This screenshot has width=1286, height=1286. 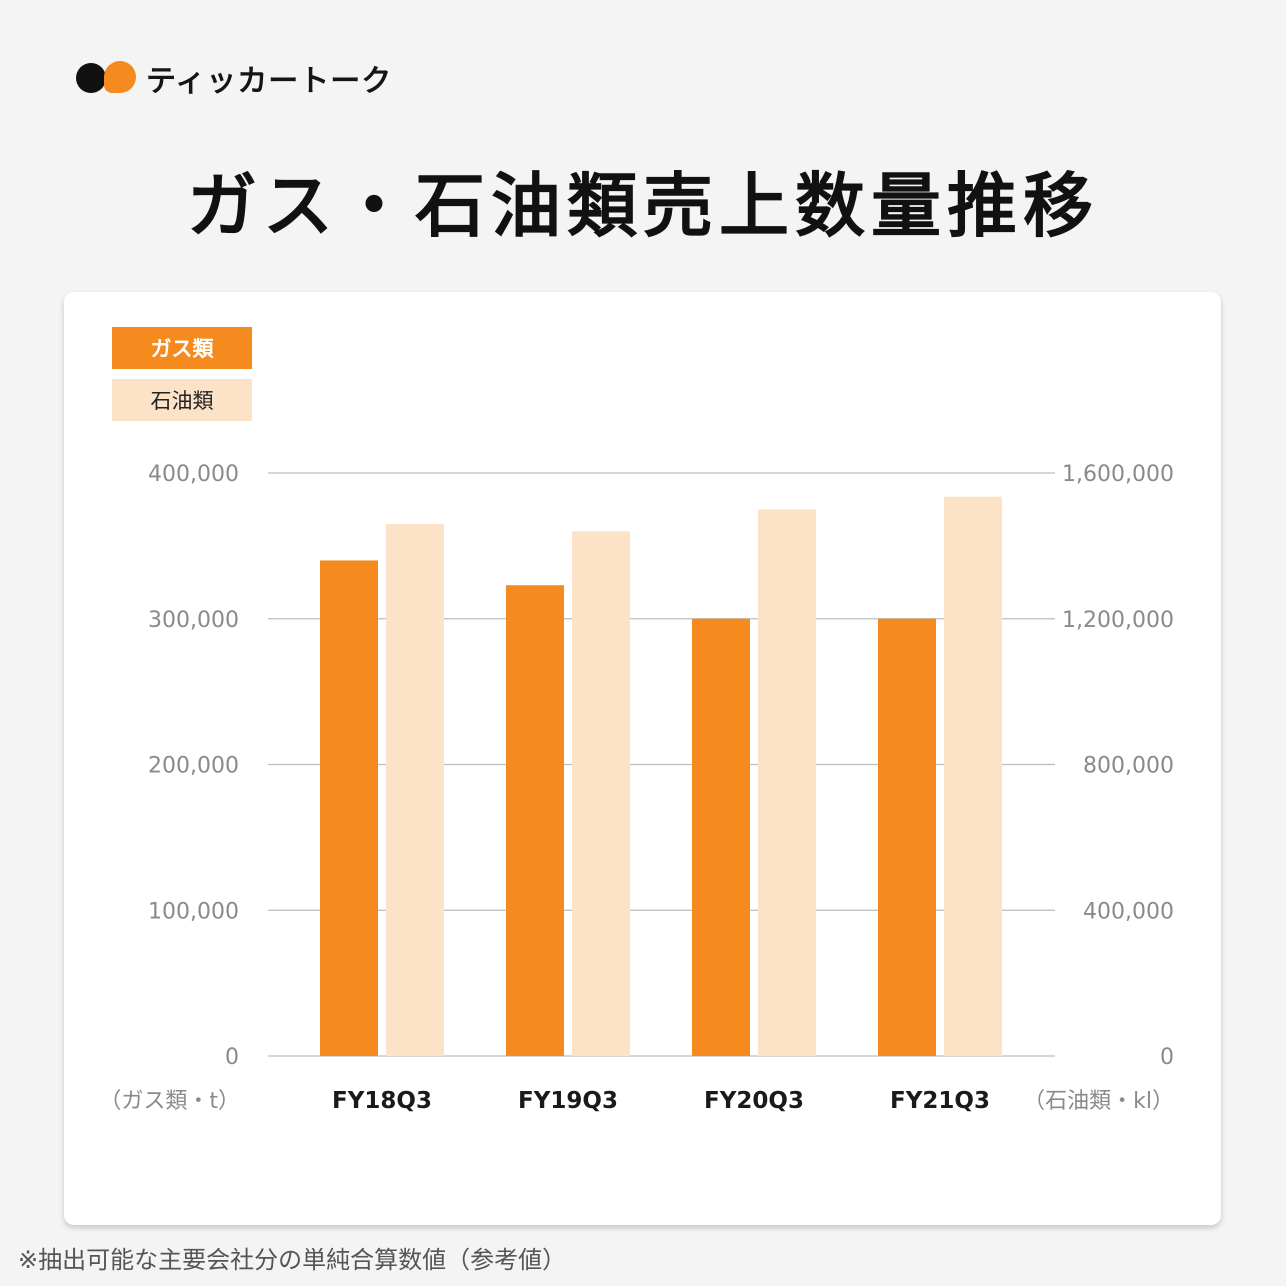 What do you see at coordinates (120, 77) in the screenshot?
I see `logo-orange-bubble` at bounding box center [120, 77].